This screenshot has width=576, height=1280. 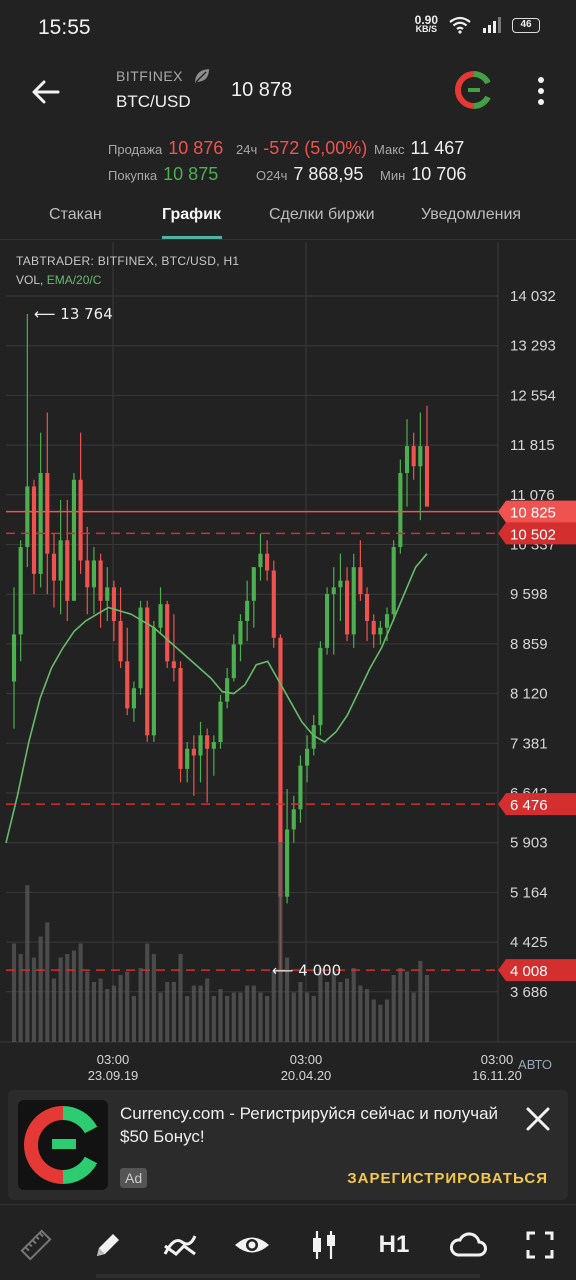 I want to click on indicator-list: VOL, EMA/20/C, so click(x=58, y=280).